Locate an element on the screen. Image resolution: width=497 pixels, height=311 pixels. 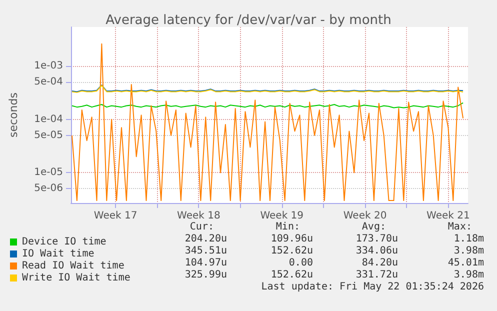
text: 45.01m is located at coordinates (466, 263).